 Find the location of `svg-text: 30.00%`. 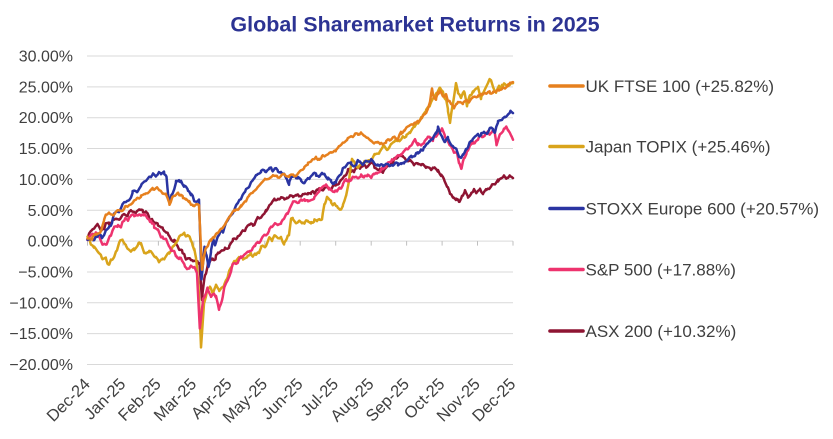

svg-text: 30.00% is located at coordinates (46, 57).